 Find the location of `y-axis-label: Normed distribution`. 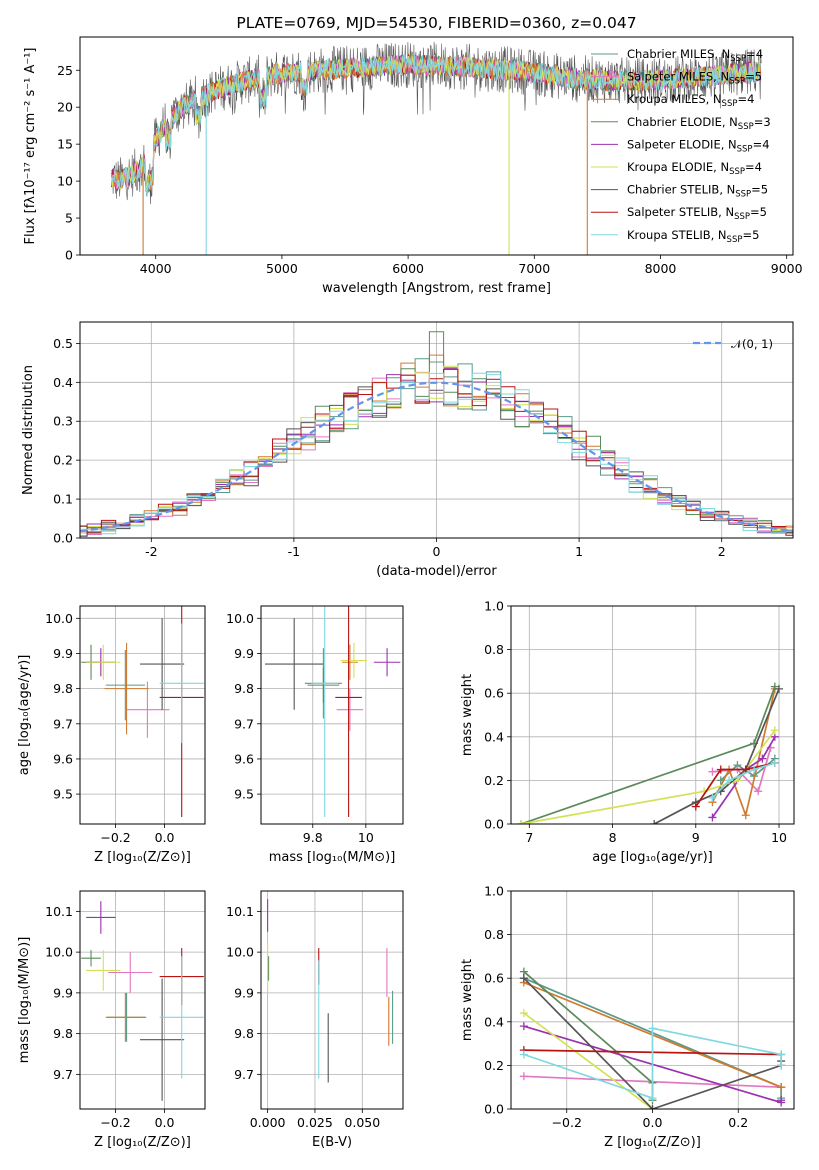

y-axis-label: Normed distribution is located at coordinates (28, 430).